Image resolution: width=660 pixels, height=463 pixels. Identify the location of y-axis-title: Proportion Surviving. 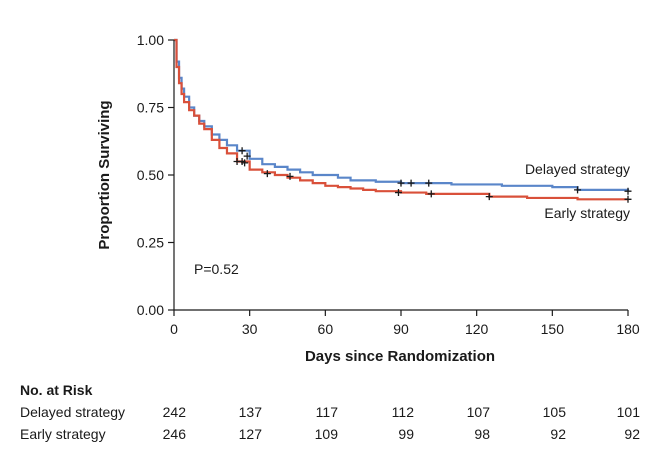
(104, 174).